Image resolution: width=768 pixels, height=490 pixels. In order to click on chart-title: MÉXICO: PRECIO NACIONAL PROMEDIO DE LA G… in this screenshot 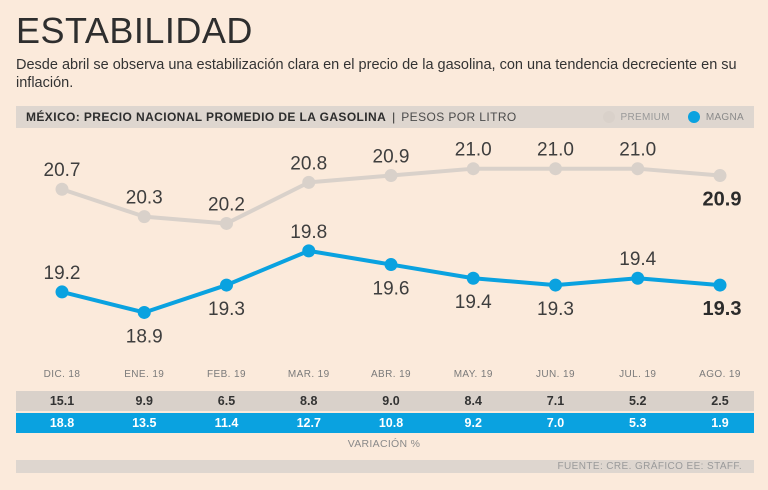, I will do `click(206, 117)`.